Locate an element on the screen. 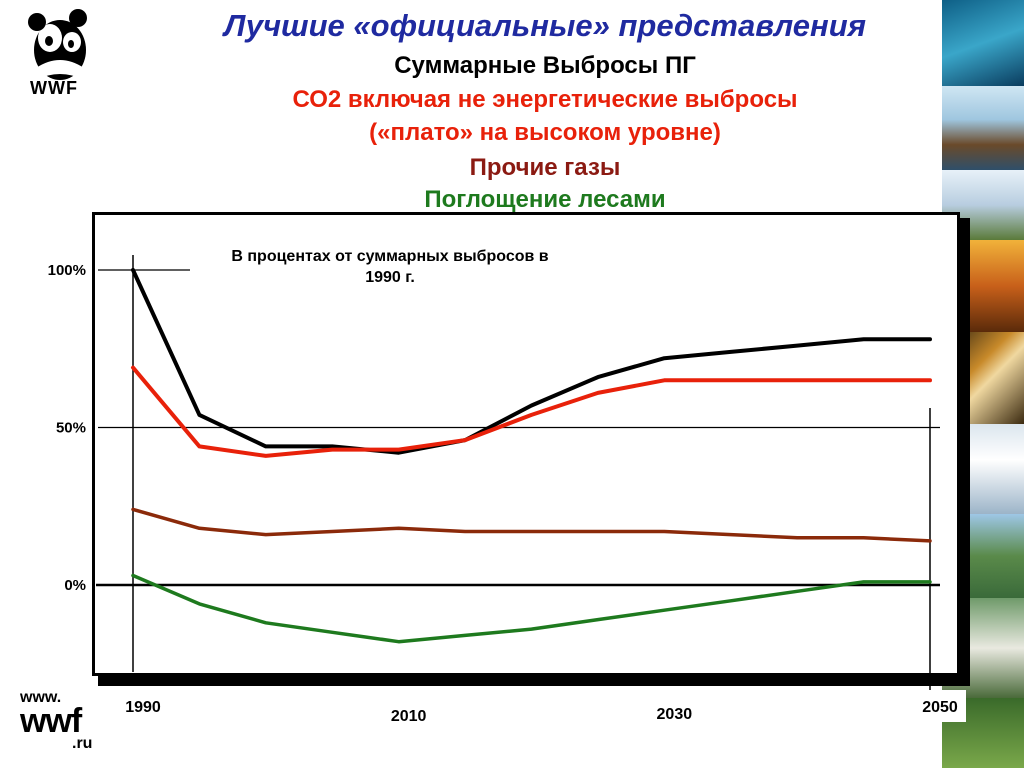 Image resolution: width=1024 pixels, height=768 pixels. x-tick-label: 2050 is located at coordinates (940, 707).